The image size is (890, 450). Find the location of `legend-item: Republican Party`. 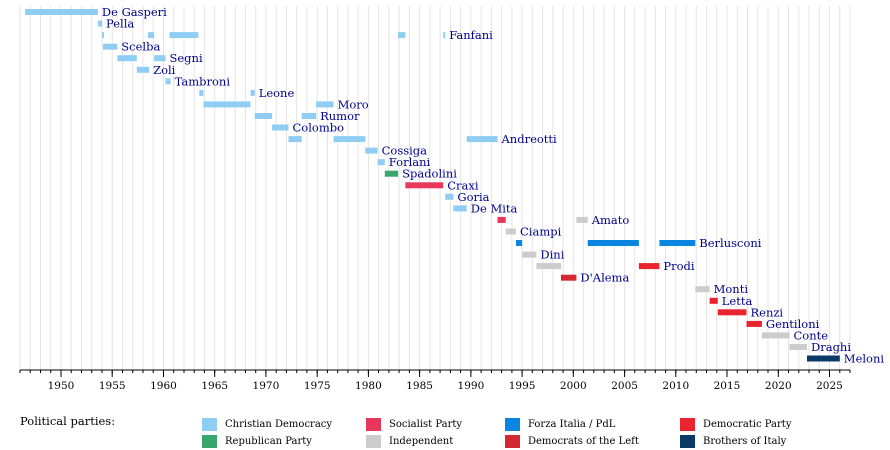

legend-item: Republican Party is located at coordinates (257, 441).